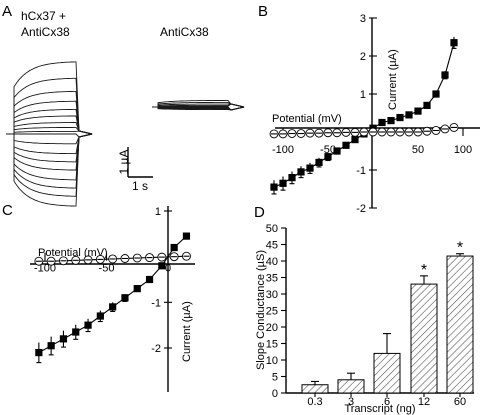 The image size is (500, 415). I want to click on c-y-tick-label-1: -1, so click(156, 303).